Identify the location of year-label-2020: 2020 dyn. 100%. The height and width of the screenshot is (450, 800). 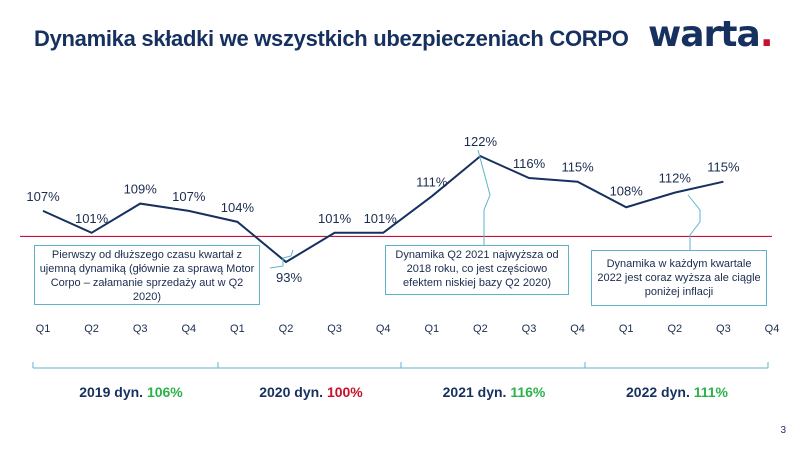
(311, 392).